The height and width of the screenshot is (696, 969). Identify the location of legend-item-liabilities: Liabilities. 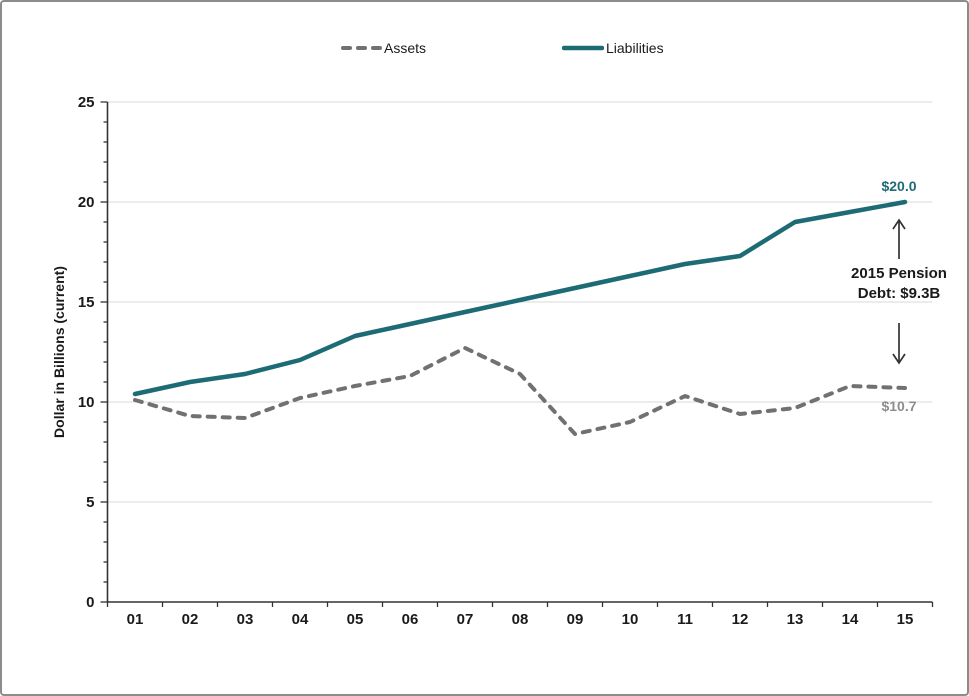
(613, 48).